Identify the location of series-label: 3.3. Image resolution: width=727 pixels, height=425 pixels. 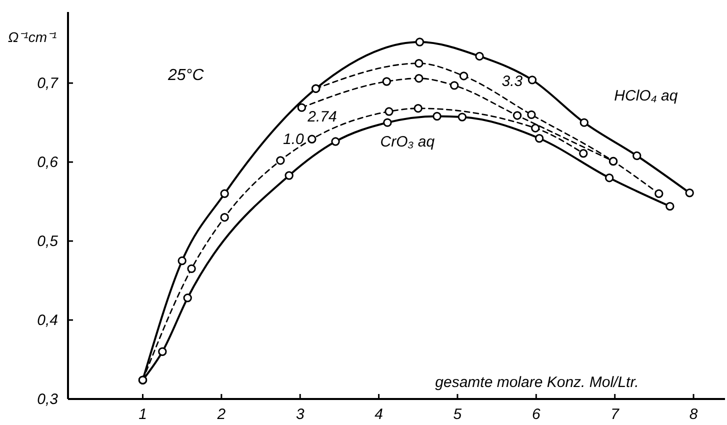
(513, 81).